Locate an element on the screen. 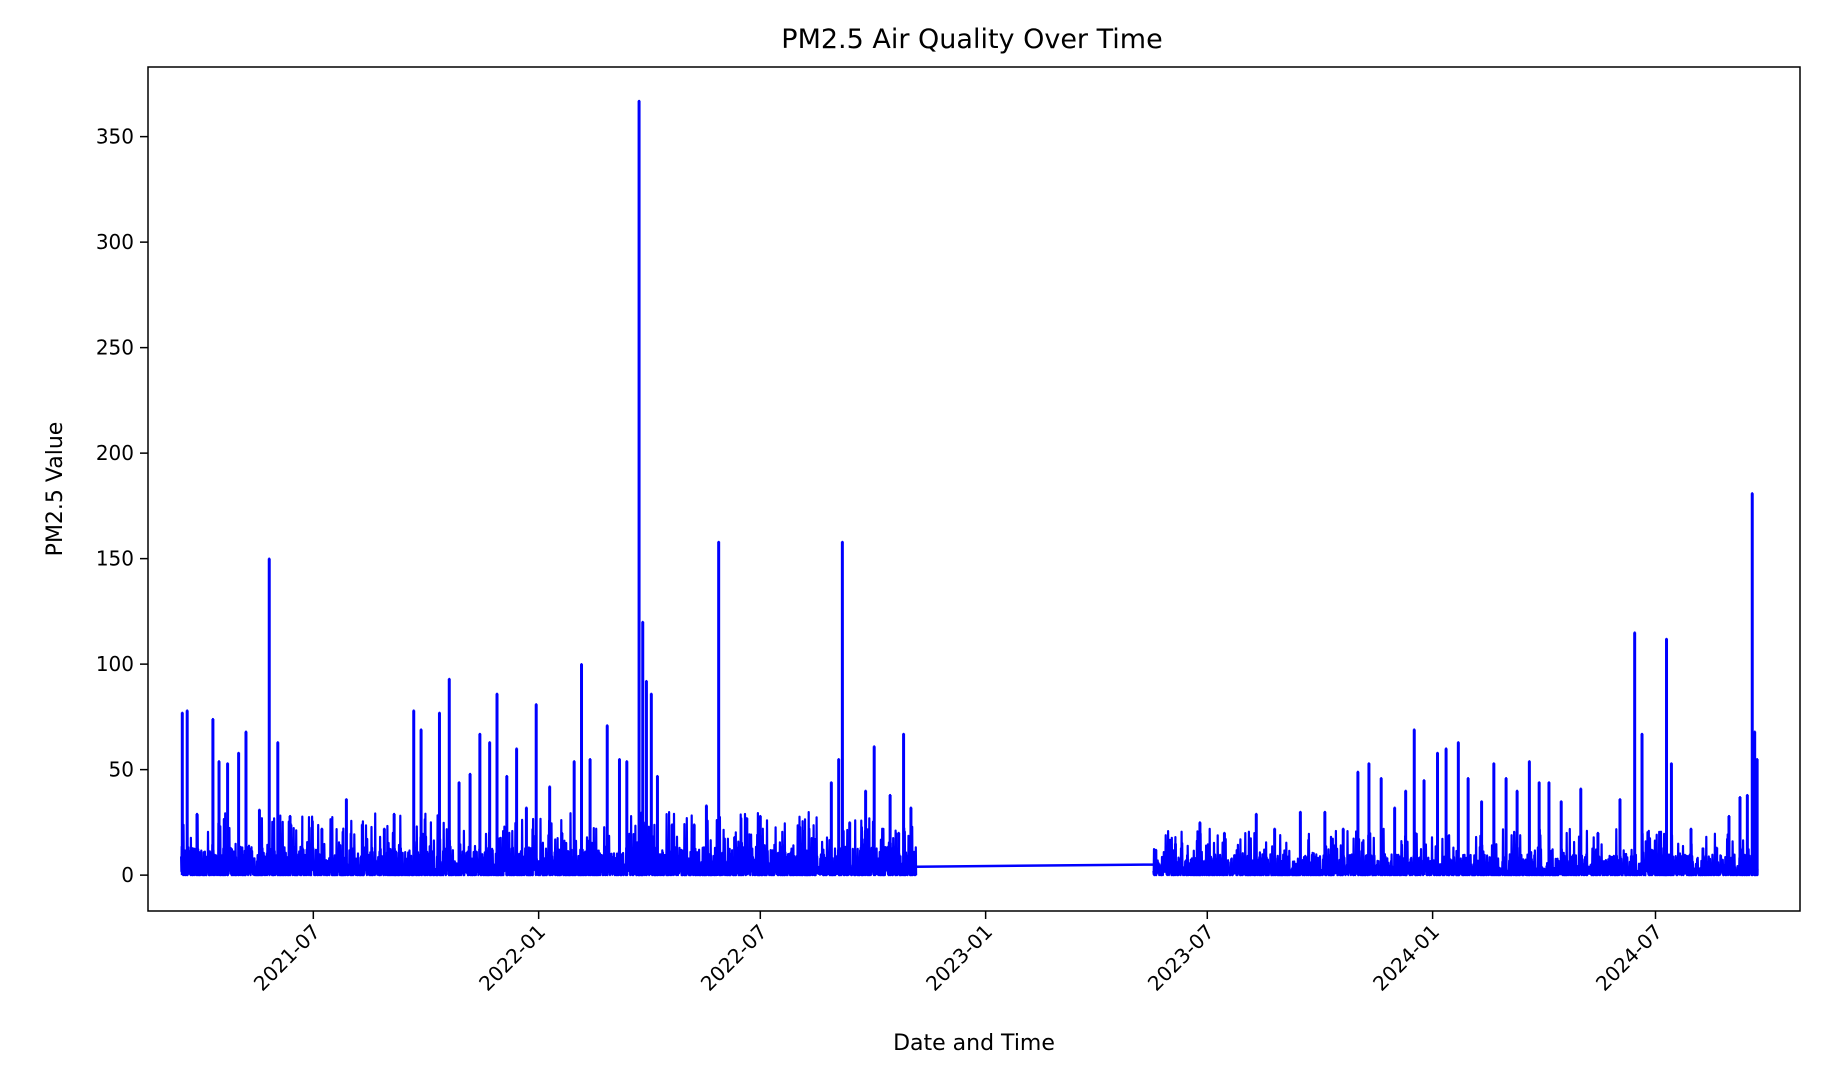 The image size is (1844, 1092). x-tick-label: 2021-07 is located at coordinates (287, 958).